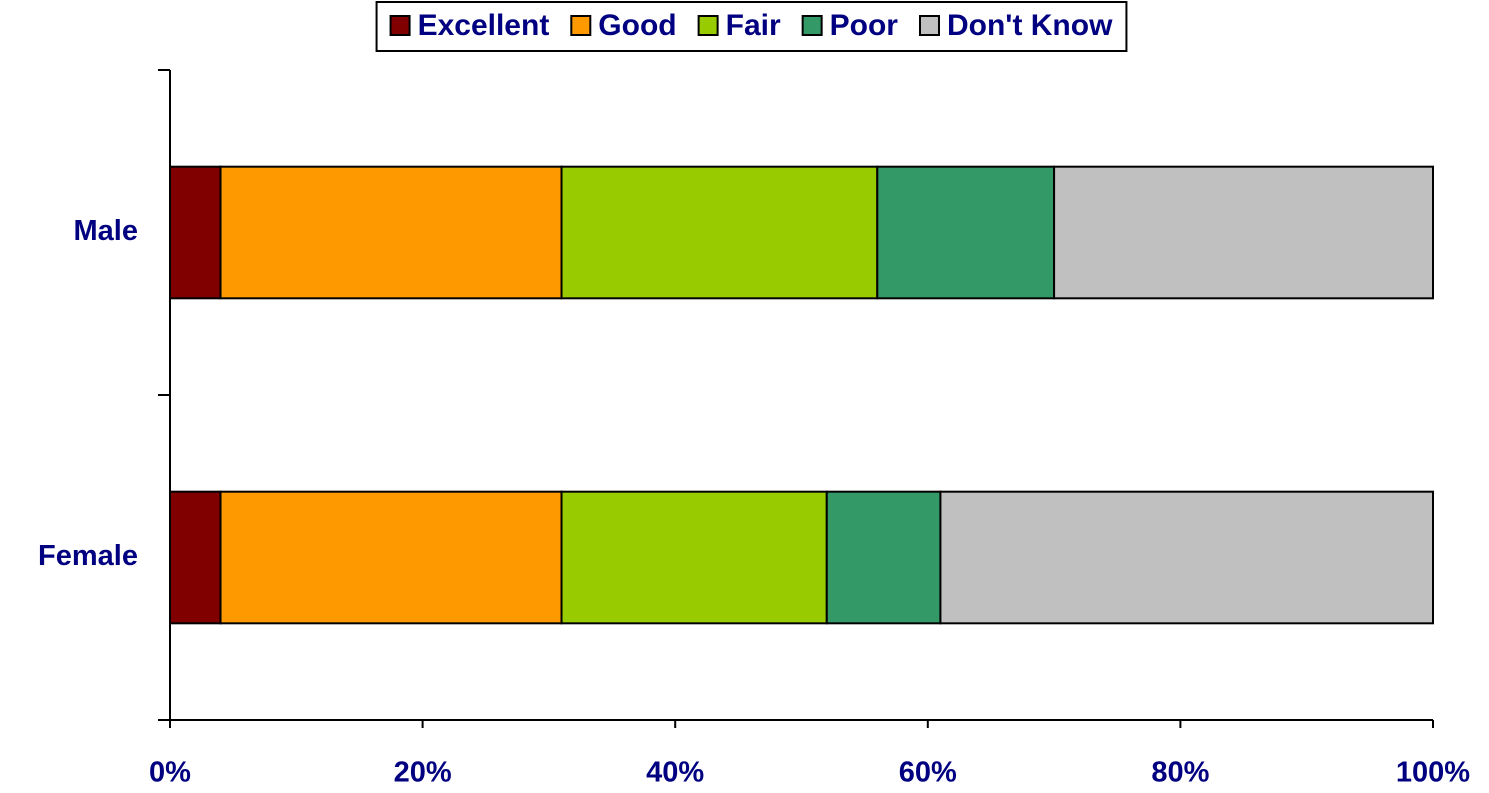 This screenshot has height=793, width=1489. What do you see at coordinates (675, 773) in the screenshot?
I see `x-tick-label: 40%` at bounding box center [675, 773].